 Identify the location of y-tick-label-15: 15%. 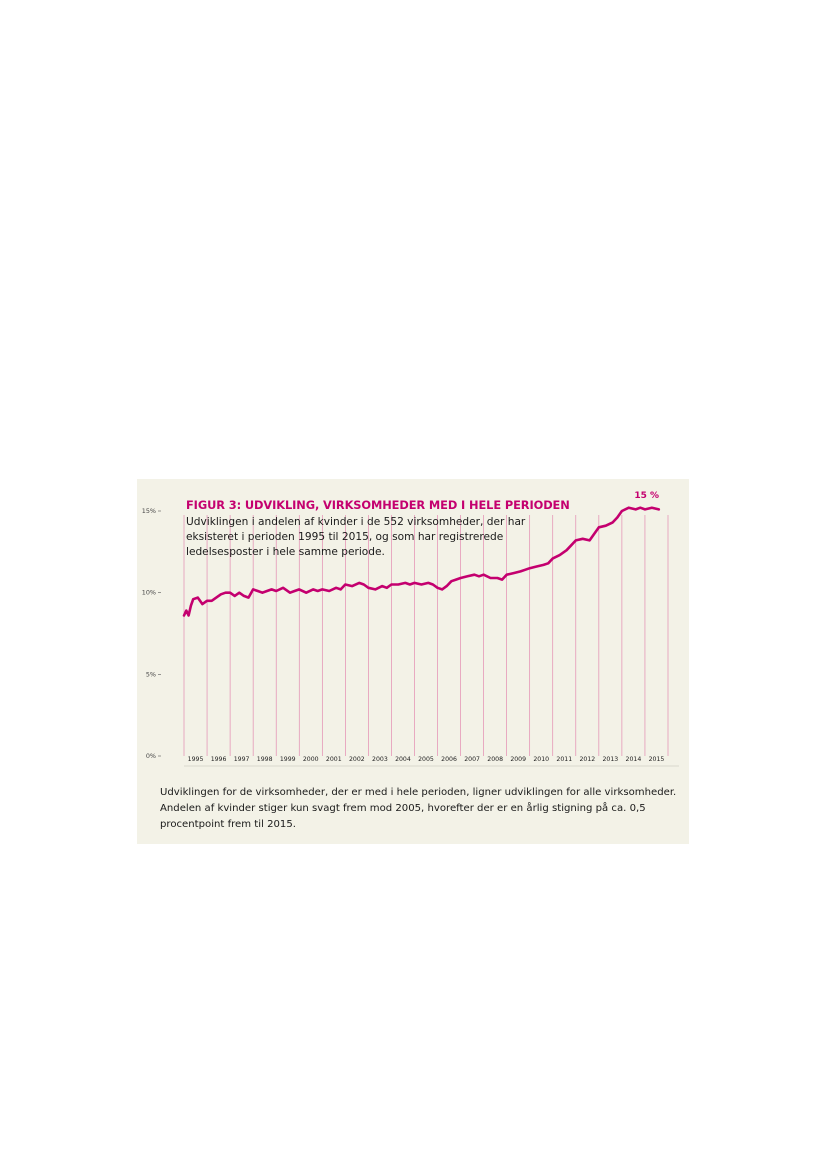
(149, 511).